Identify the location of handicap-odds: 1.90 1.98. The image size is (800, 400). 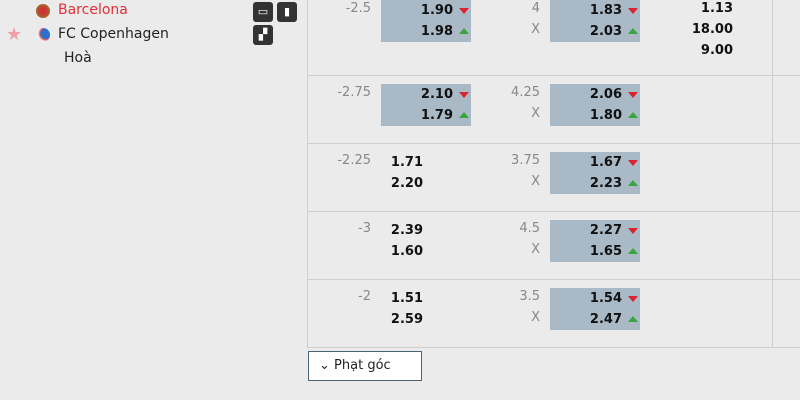
(426, 21).